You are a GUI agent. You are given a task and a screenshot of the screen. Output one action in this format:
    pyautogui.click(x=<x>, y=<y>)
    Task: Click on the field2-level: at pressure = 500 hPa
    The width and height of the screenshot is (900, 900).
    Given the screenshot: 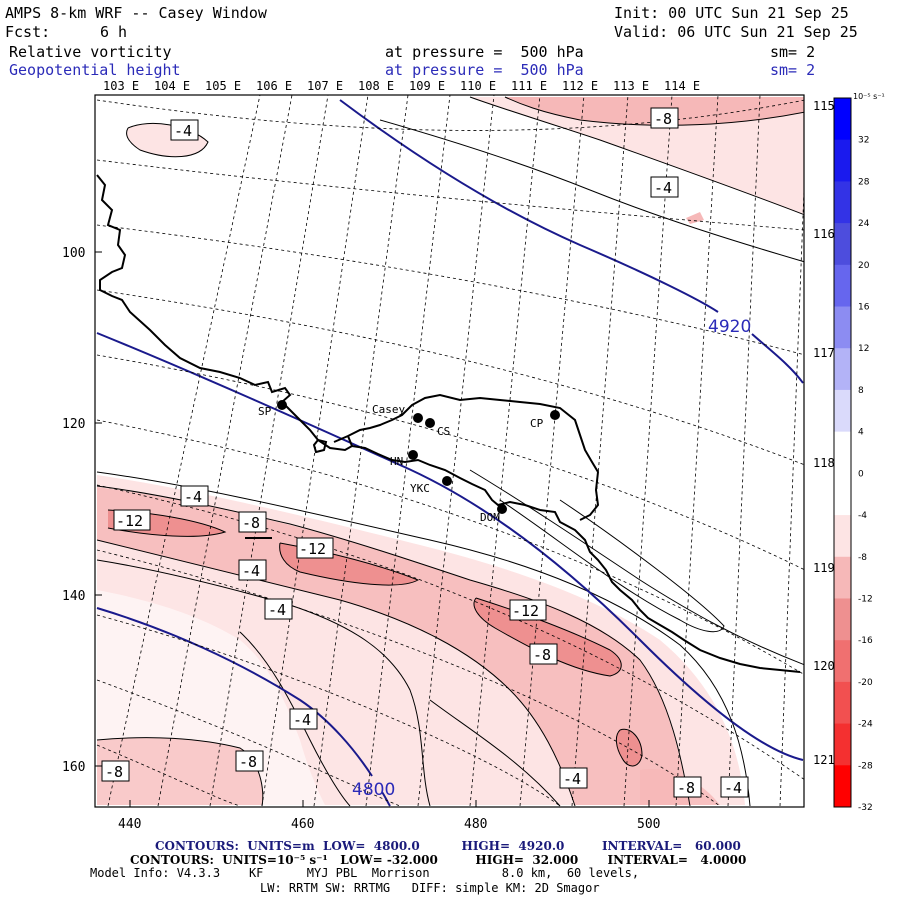 What is the action you would take?
    pyautogui.click(x=484, y=70)
    